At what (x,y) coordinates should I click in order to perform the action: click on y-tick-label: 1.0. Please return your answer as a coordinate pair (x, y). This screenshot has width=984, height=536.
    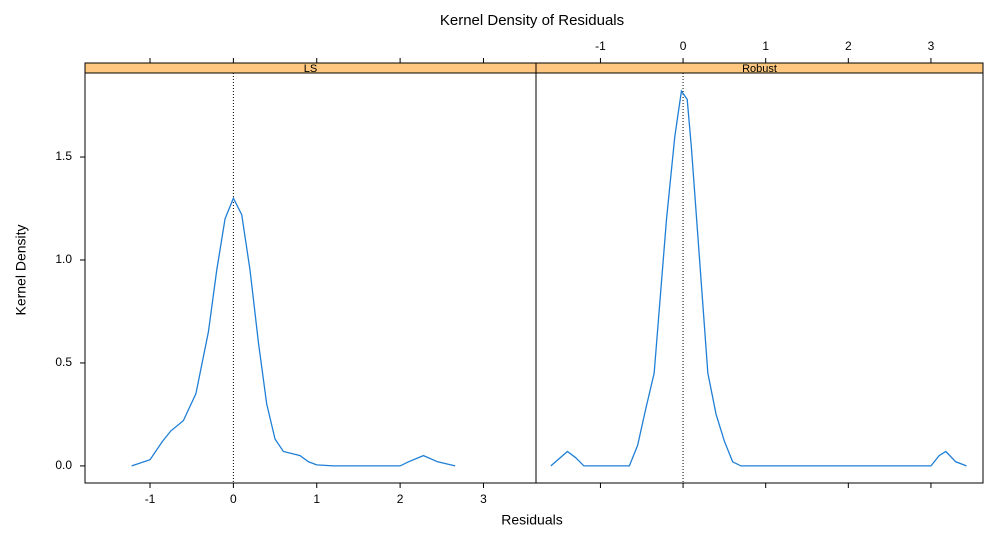
    Looking at the image, I should click on (63, 259).